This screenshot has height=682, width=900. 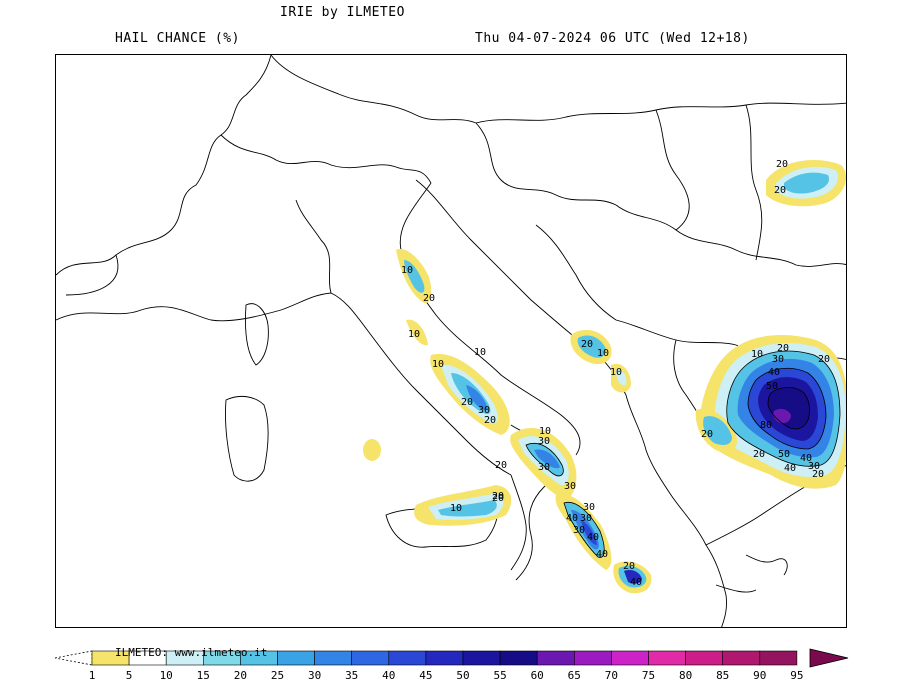 I want to click on colorbar-tick-label: 65, so click(x=574, y=675).